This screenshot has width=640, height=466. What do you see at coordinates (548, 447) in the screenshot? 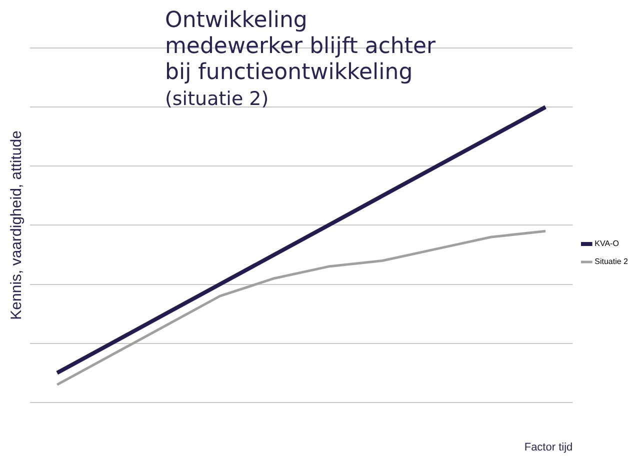
I see `x-axis-title: Factor tijd` at bounding box center [548, 447].